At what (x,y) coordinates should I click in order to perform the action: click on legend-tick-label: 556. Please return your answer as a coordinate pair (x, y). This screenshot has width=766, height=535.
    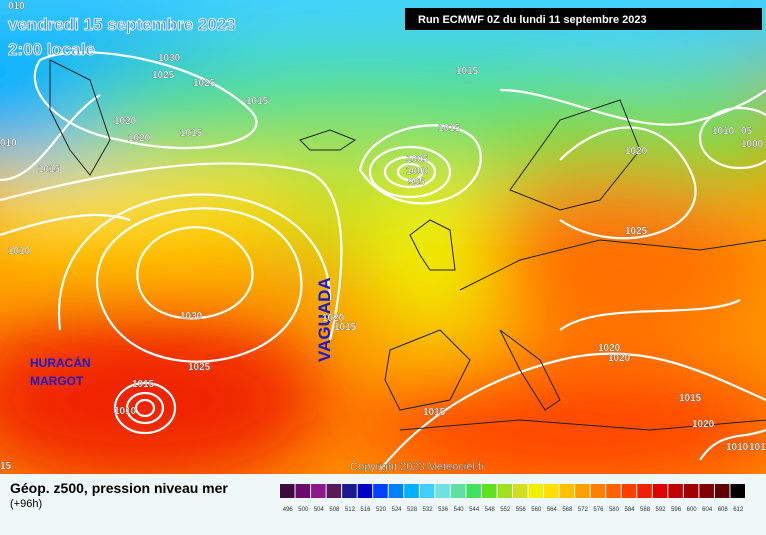
    Looking at the image, I should click on (521, 510).